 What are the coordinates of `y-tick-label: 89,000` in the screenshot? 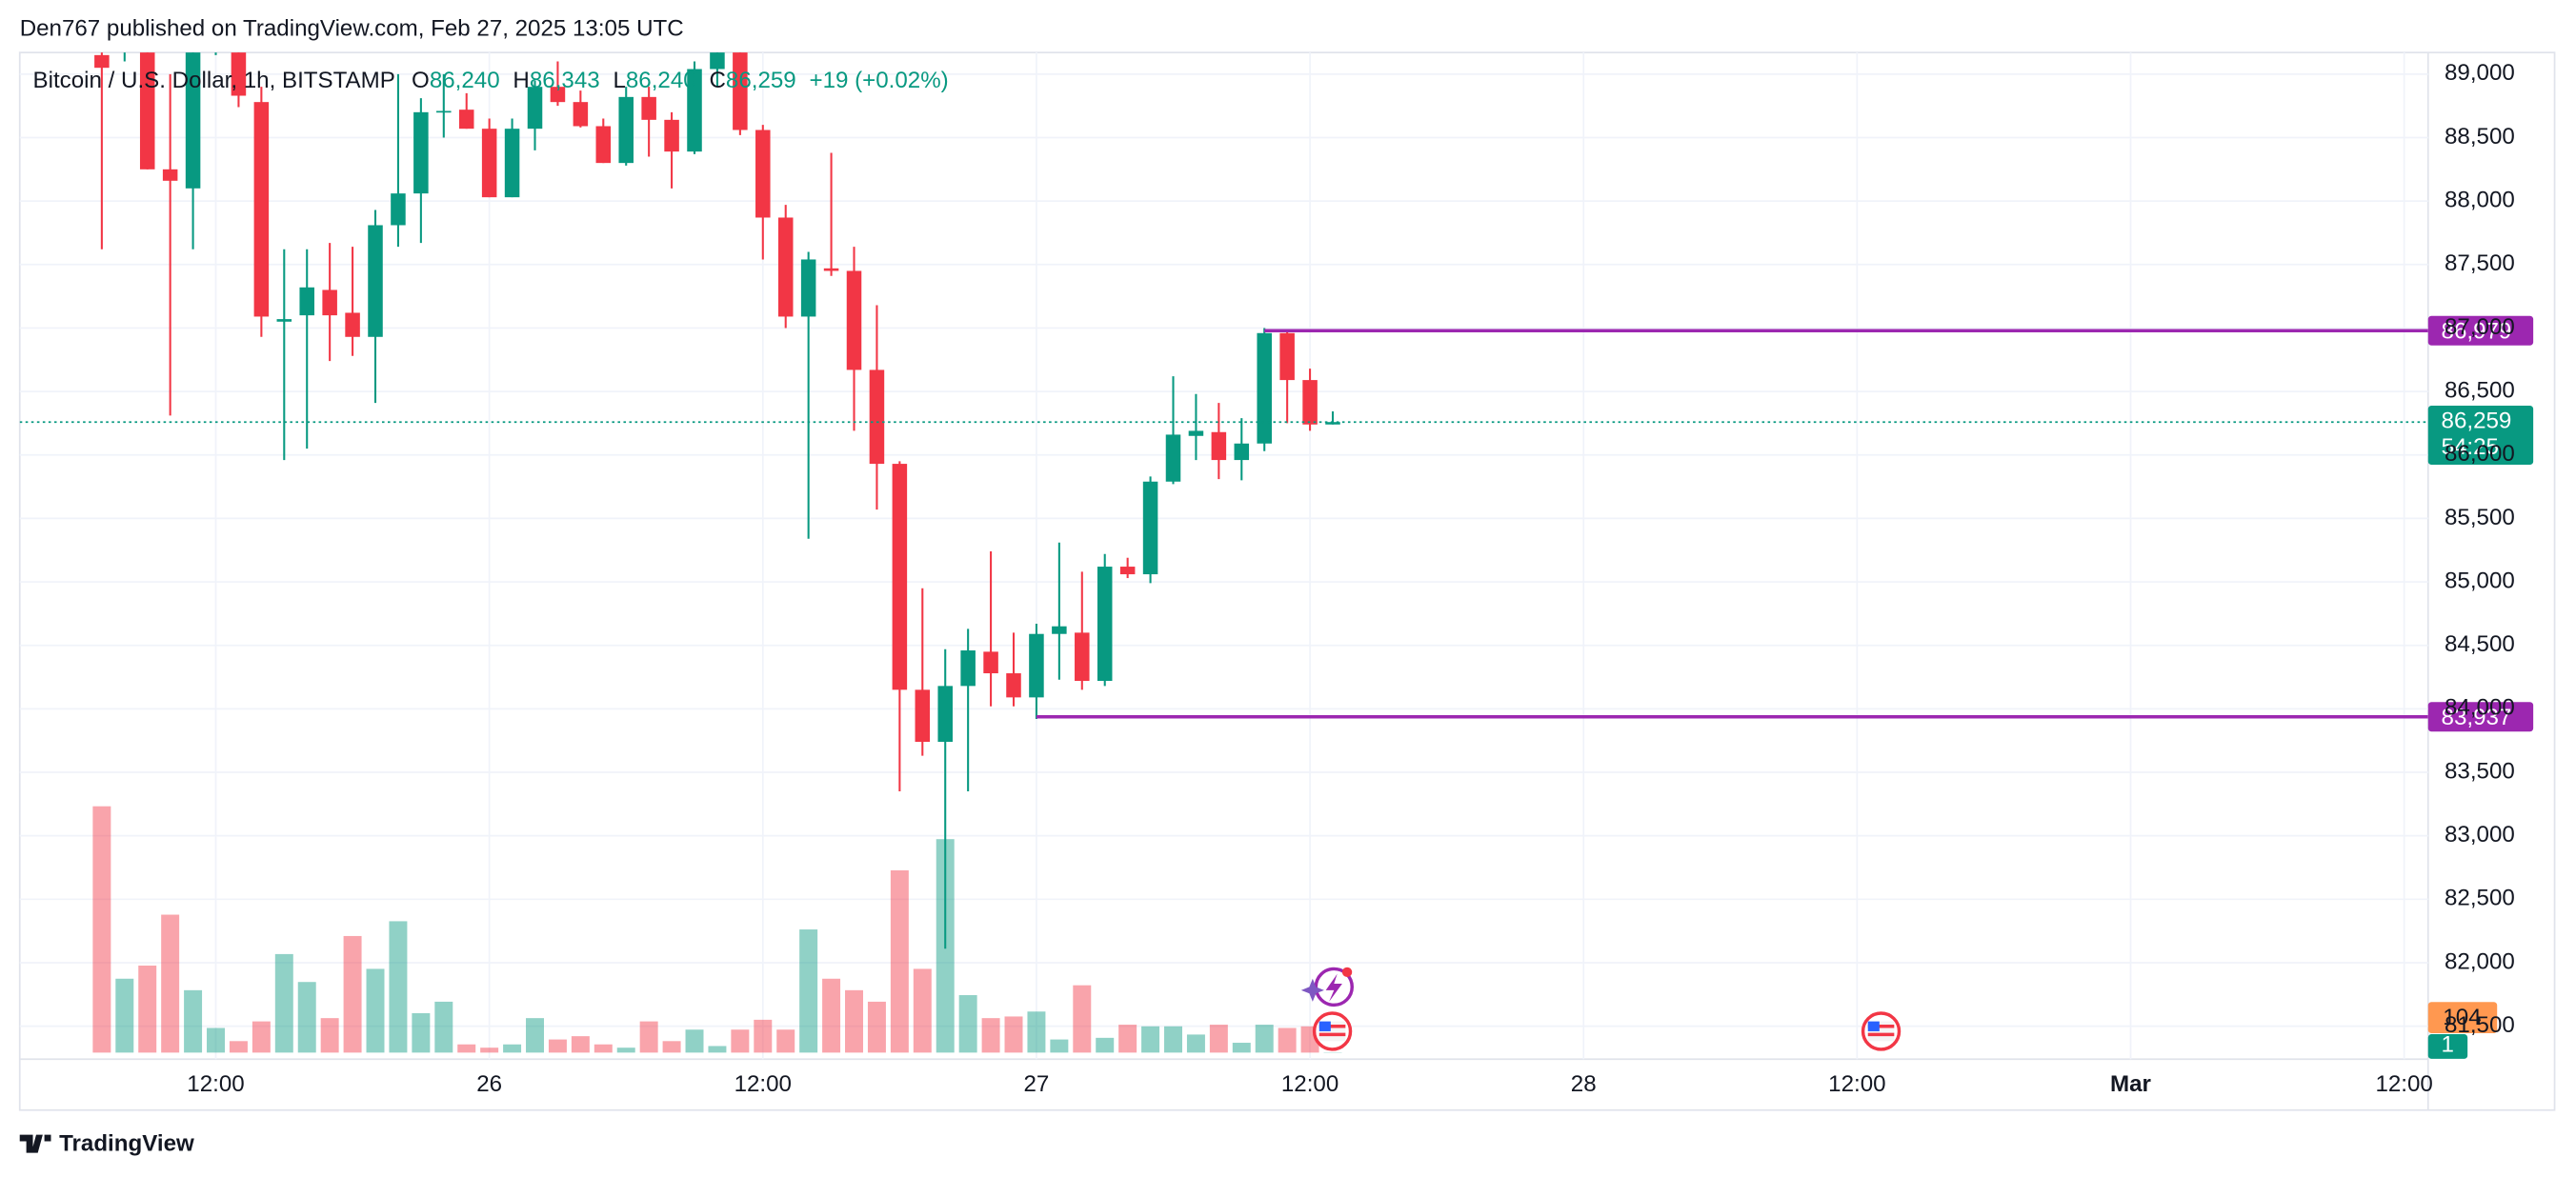 It's located at (2480, 73).